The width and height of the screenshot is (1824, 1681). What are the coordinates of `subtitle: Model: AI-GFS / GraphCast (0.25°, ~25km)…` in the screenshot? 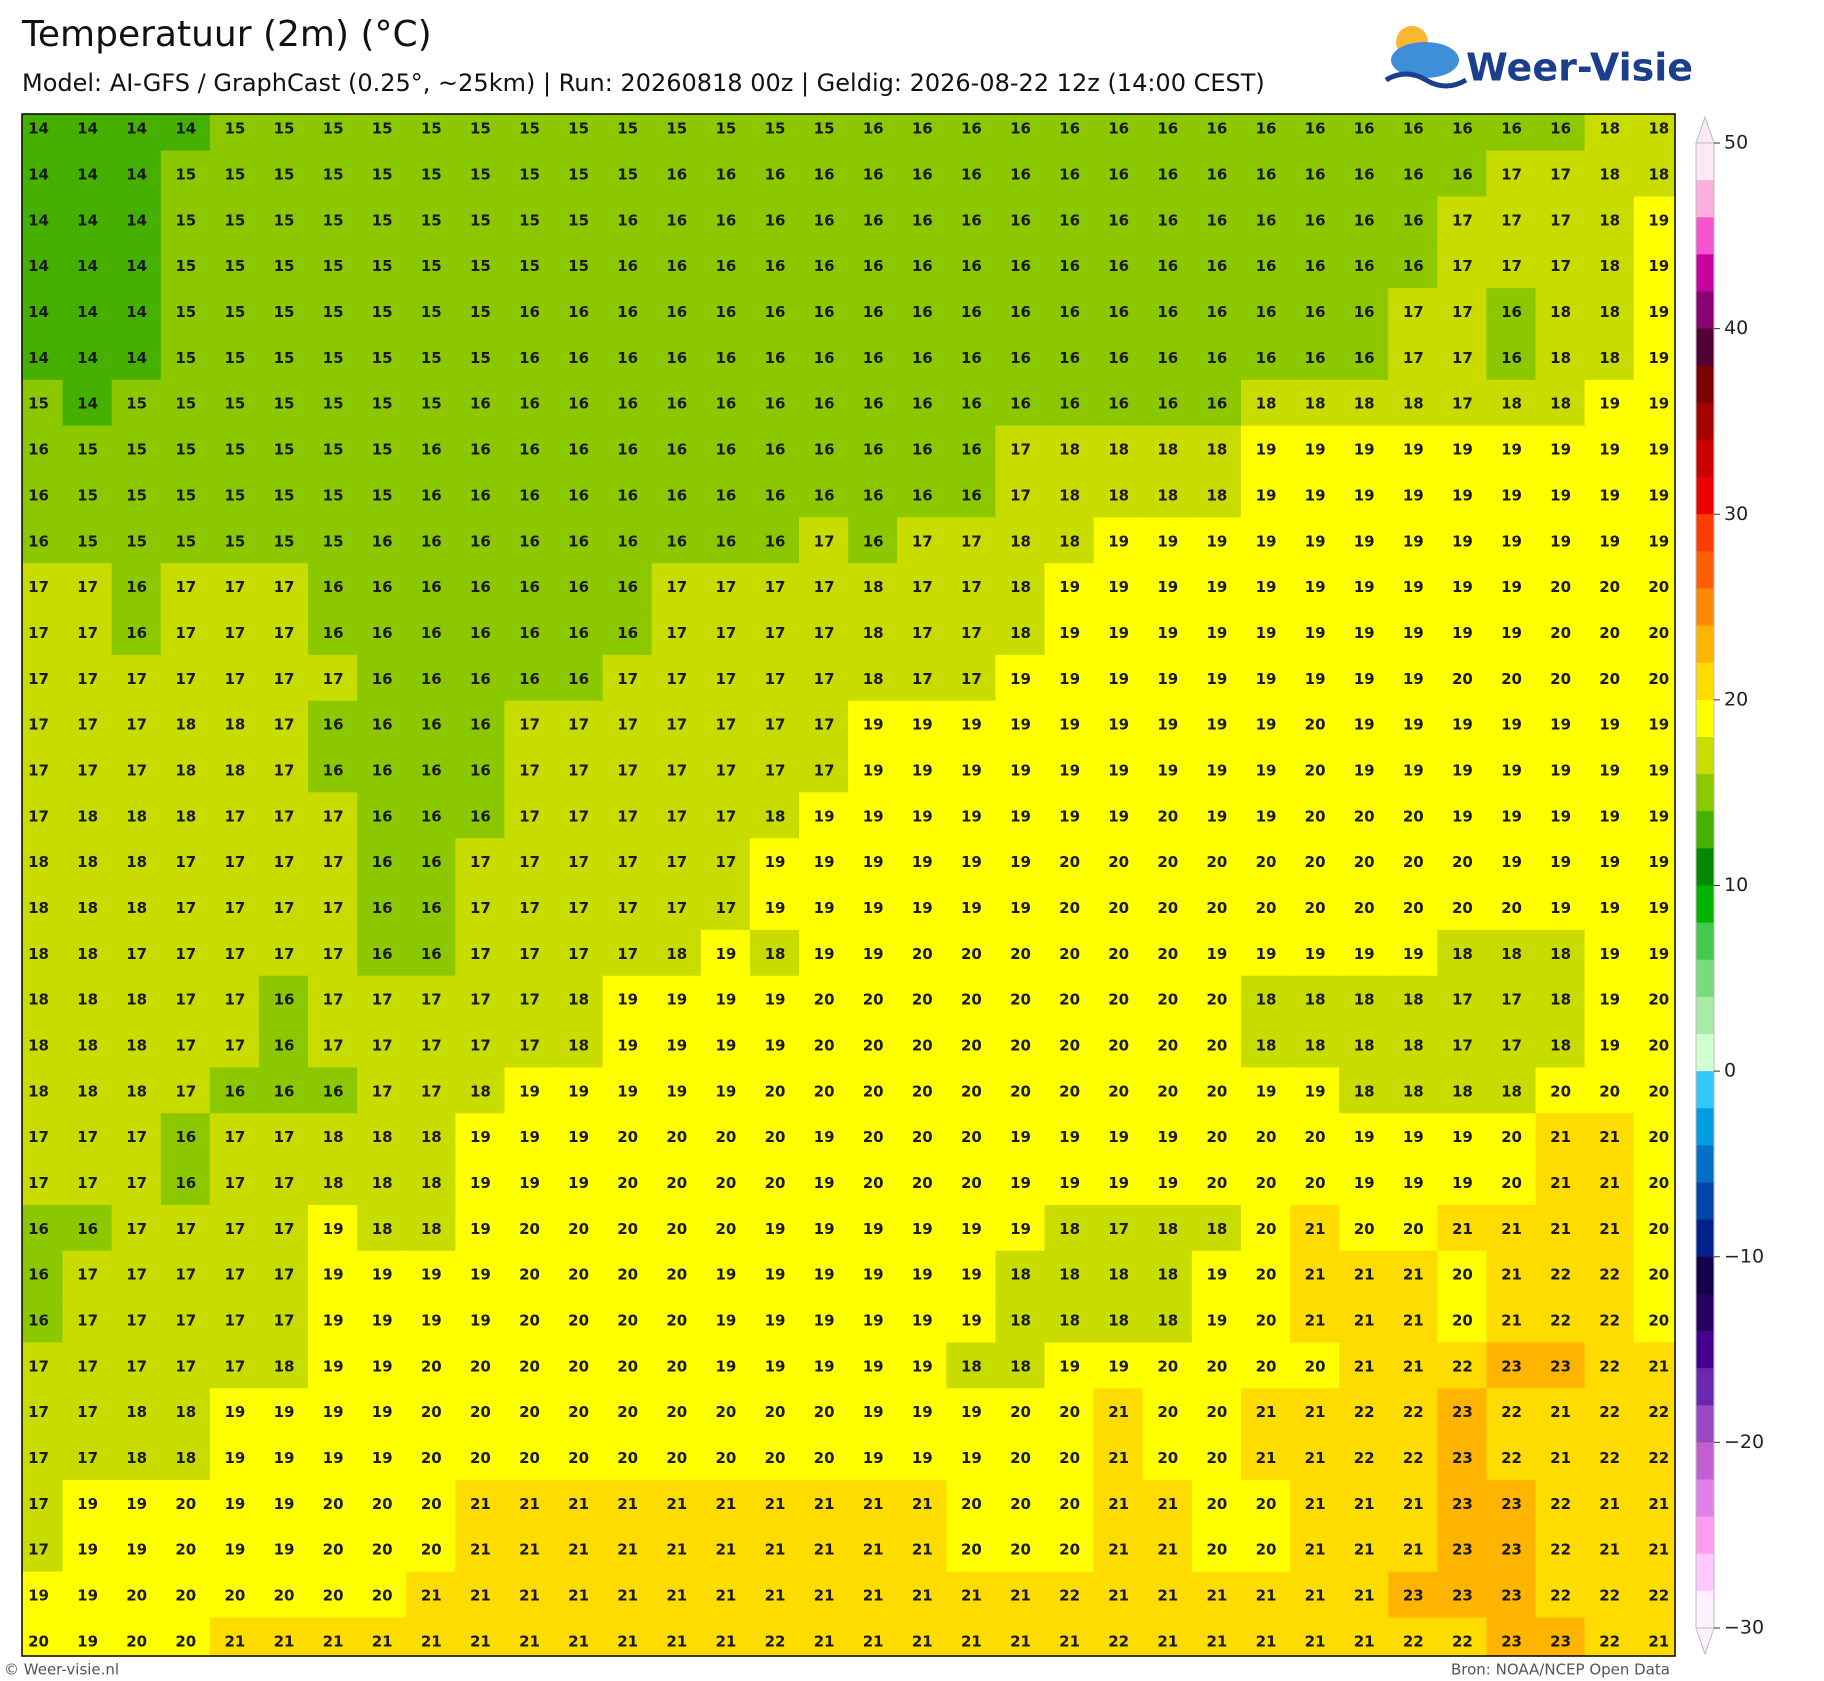 It's located at (643, 83).